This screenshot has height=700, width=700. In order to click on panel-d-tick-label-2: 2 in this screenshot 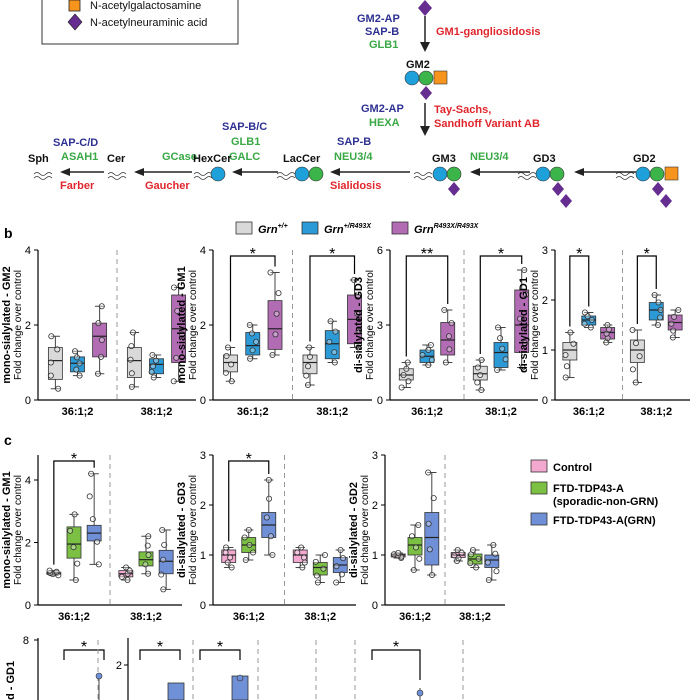, I will do `click(119, 666)`.